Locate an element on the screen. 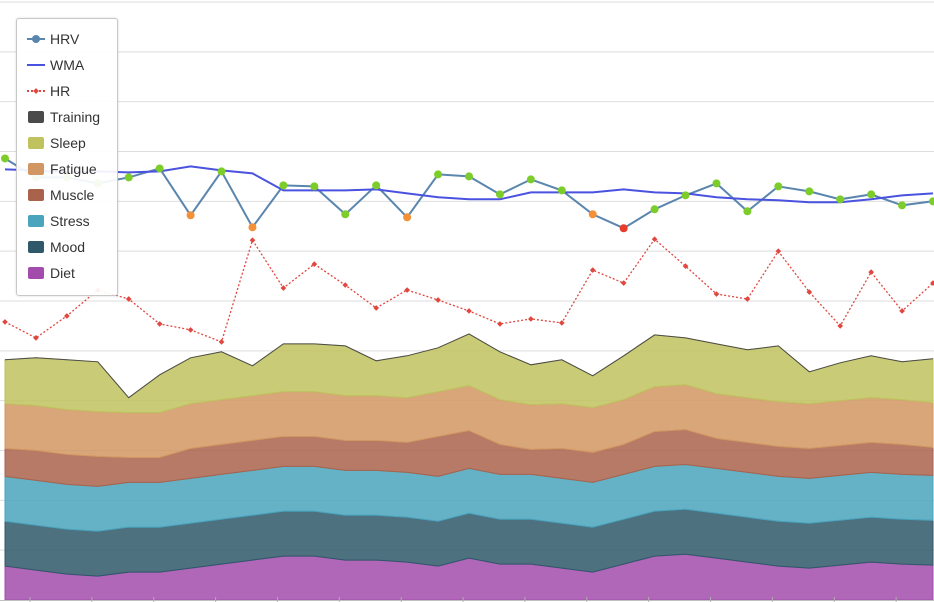 Image resolution: width=934 pixels, height=602 pixels. legend-item-muscle: Muscle is located at coordinates (72, 195).